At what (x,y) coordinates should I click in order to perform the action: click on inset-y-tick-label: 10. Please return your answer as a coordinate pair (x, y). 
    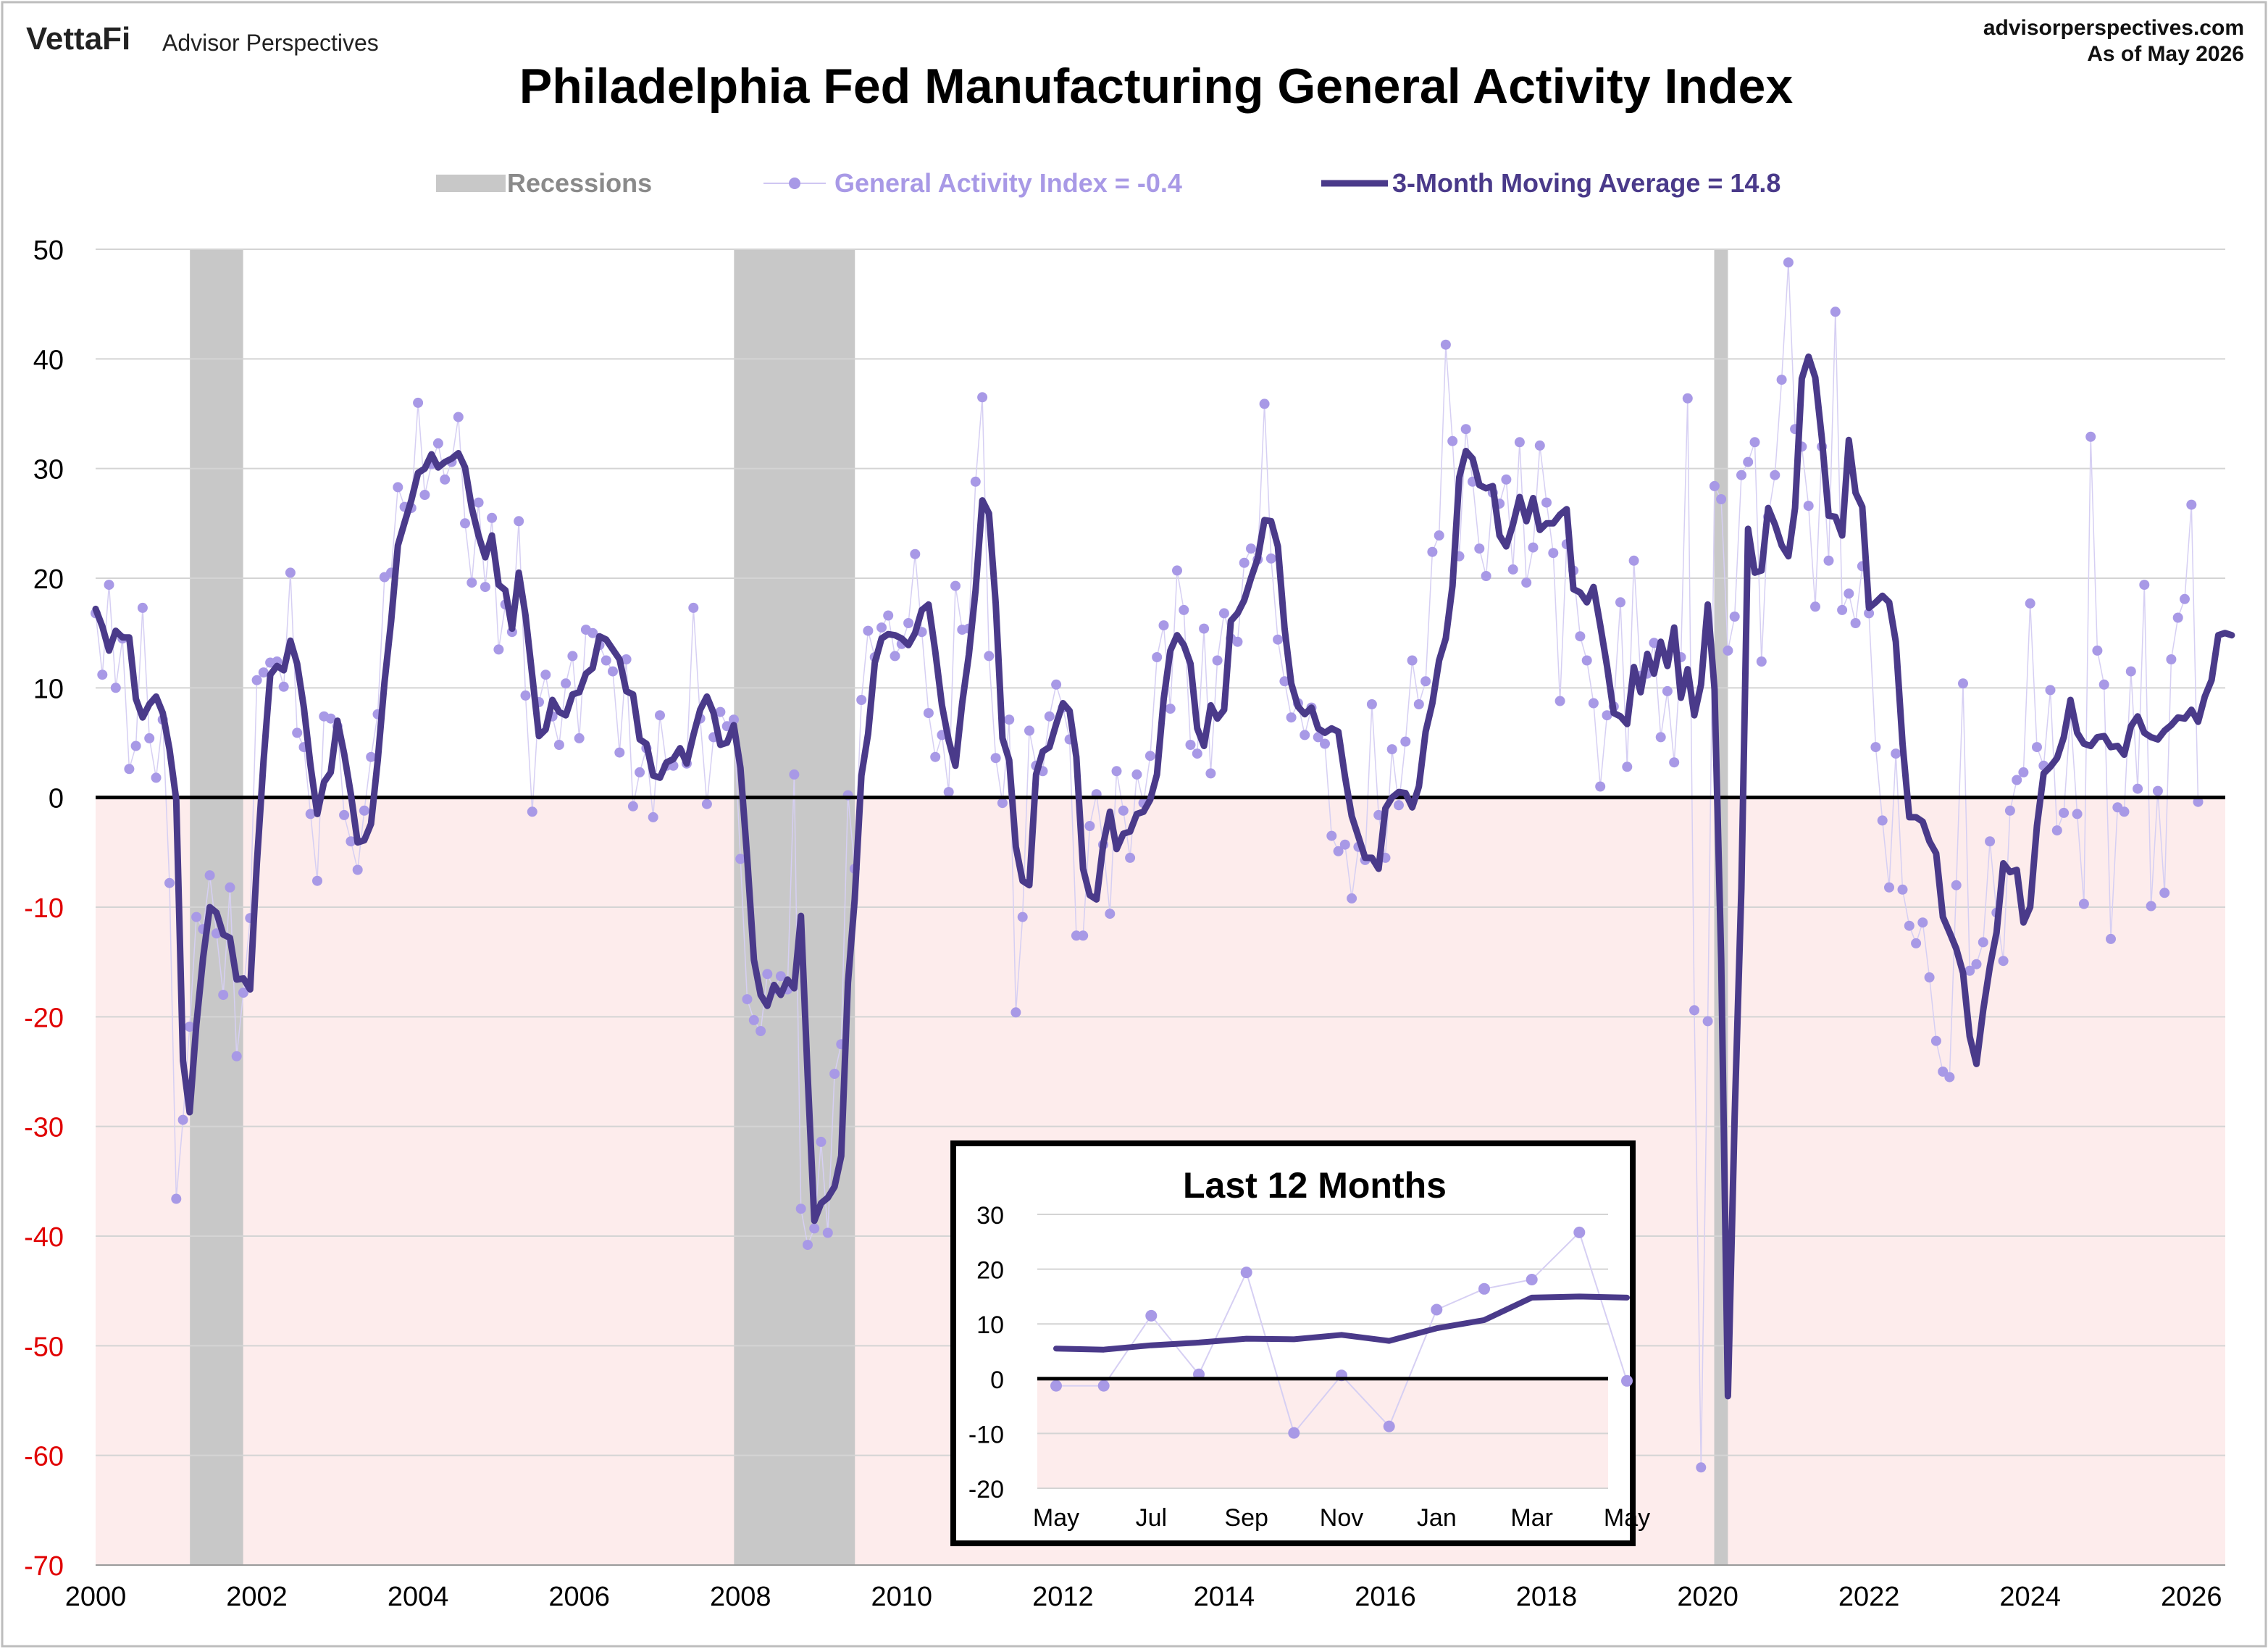
    Looking at the image, I should click on (990, 1325).